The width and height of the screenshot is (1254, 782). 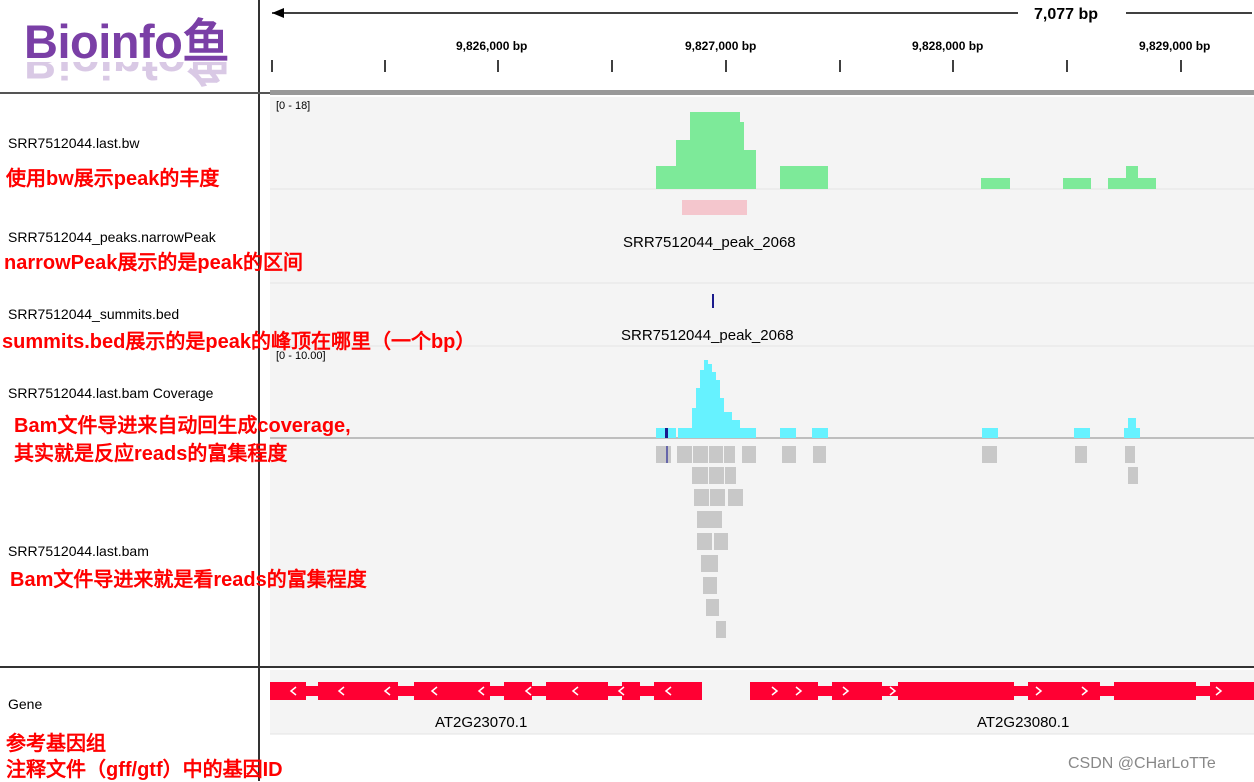 I want to click on track-name-coverage: SRR7512044.last.bam Coverage, so click(x=111, y=393).